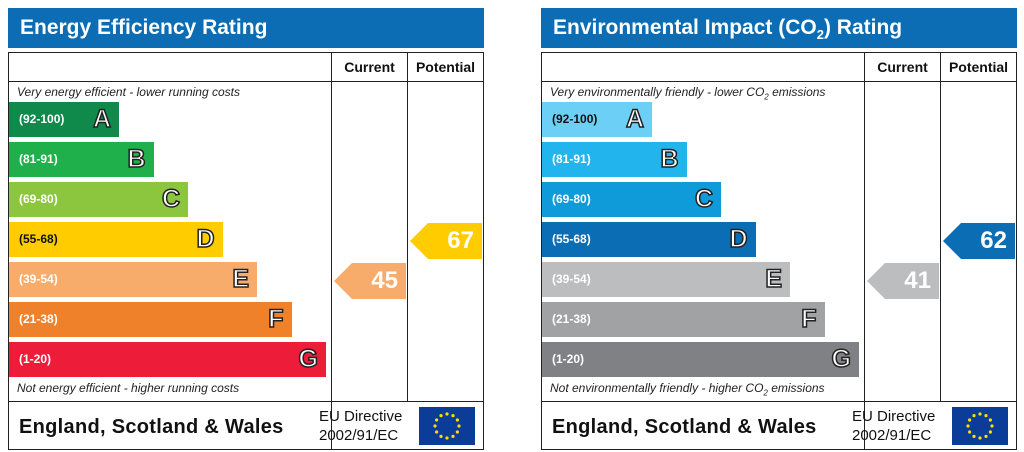 The image size is (1024, 452). What do you see at coordinates (384, 280) in the screenshot?
I see `current-rating-value: 45` at bounding box center [384, 280].